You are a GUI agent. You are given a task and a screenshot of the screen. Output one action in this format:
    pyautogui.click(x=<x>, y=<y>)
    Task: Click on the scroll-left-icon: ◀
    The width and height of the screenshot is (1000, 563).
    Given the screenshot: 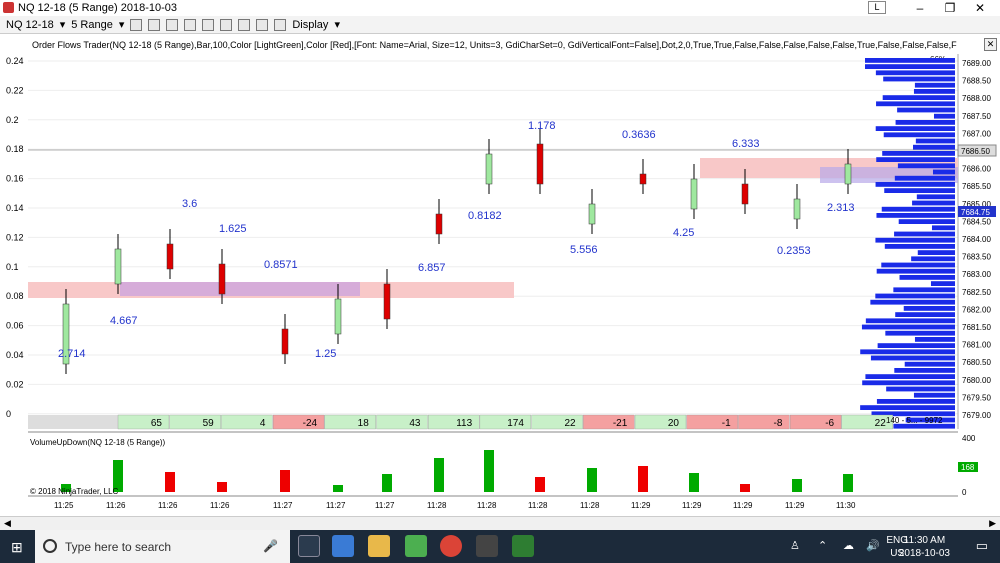 What is the action you would take?
    pyautogui.click(x=7, y=523)
    